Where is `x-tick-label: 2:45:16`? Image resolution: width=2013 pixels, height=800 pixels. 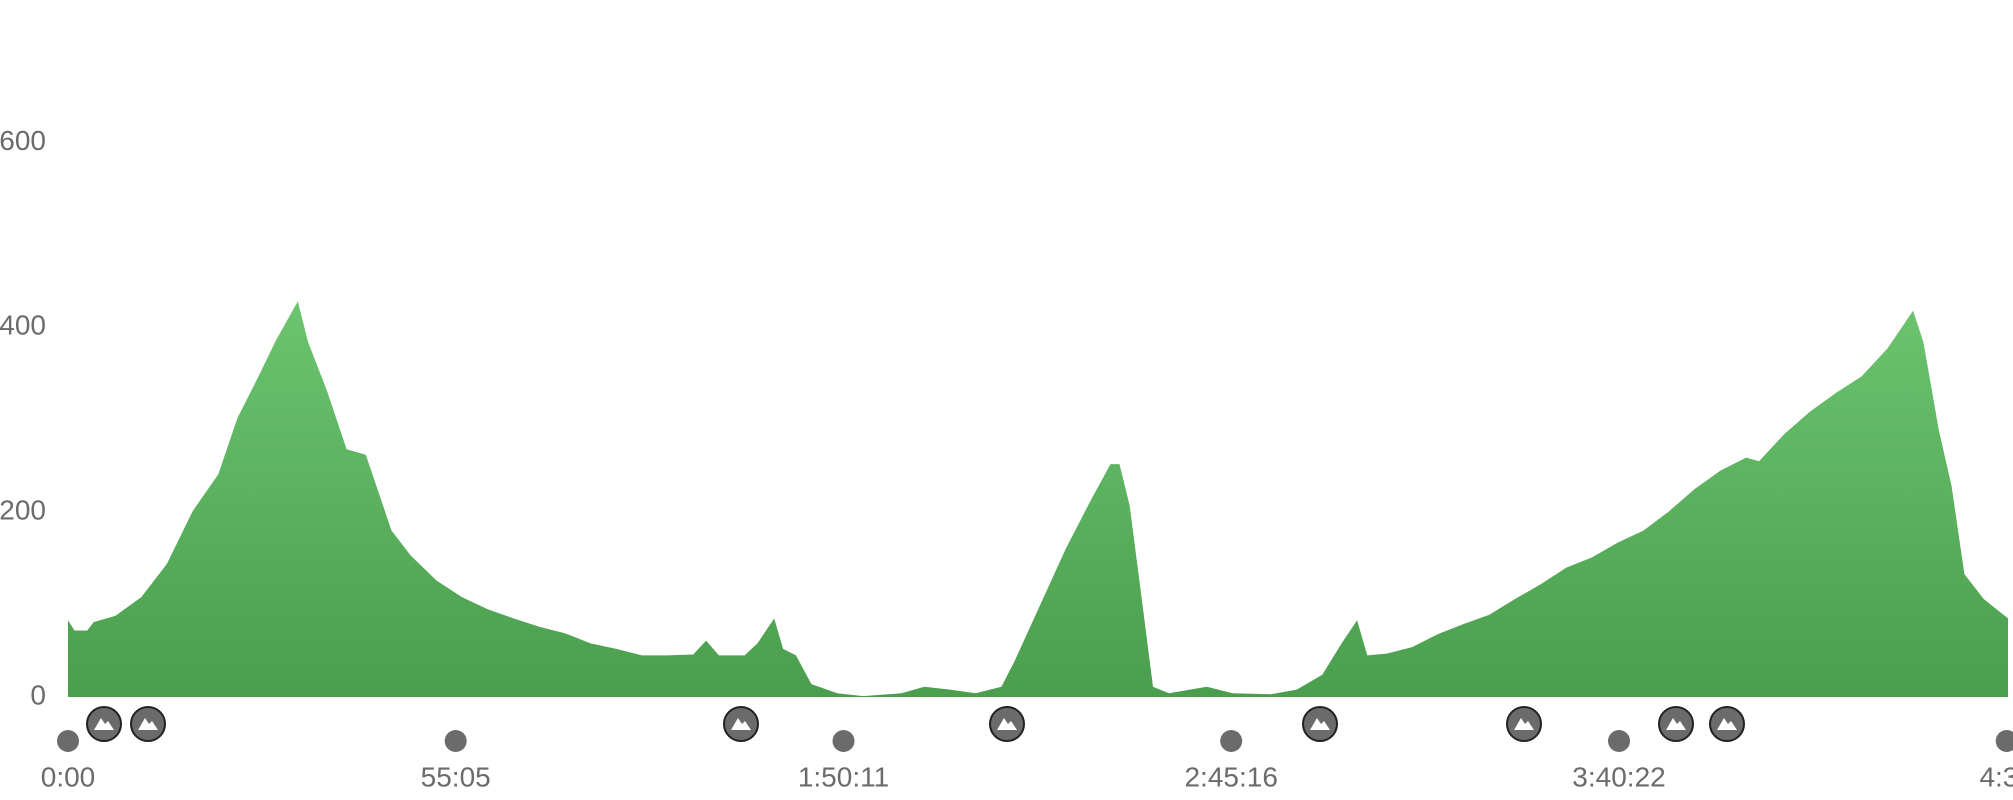
x-tick-label: 2:45:16 is located at coordinates (1230, 776).